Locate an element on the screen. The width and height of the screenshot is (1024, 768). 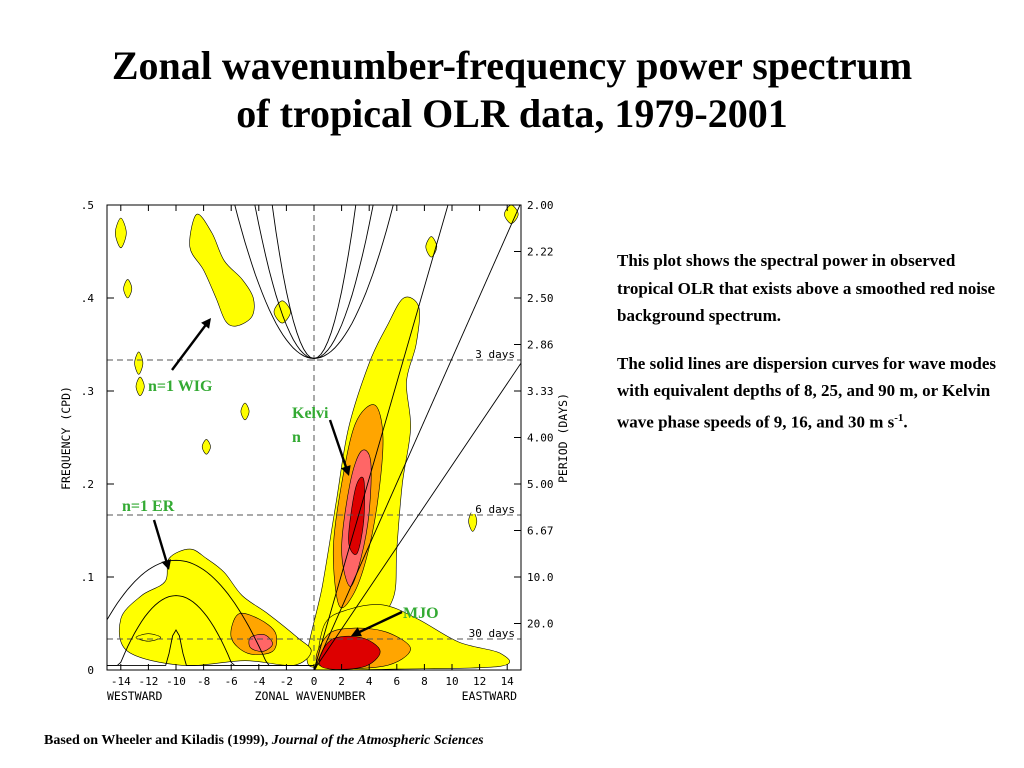
y-tick-label: .4 is located at coordinates (88, 298).